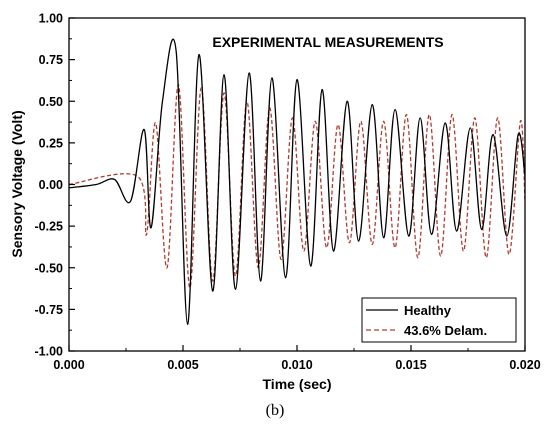 The image size is (550, 433). Describe the element at coordinates (182, 365) in the screenshot. I see `x-tick-label: 0.005` at that location.